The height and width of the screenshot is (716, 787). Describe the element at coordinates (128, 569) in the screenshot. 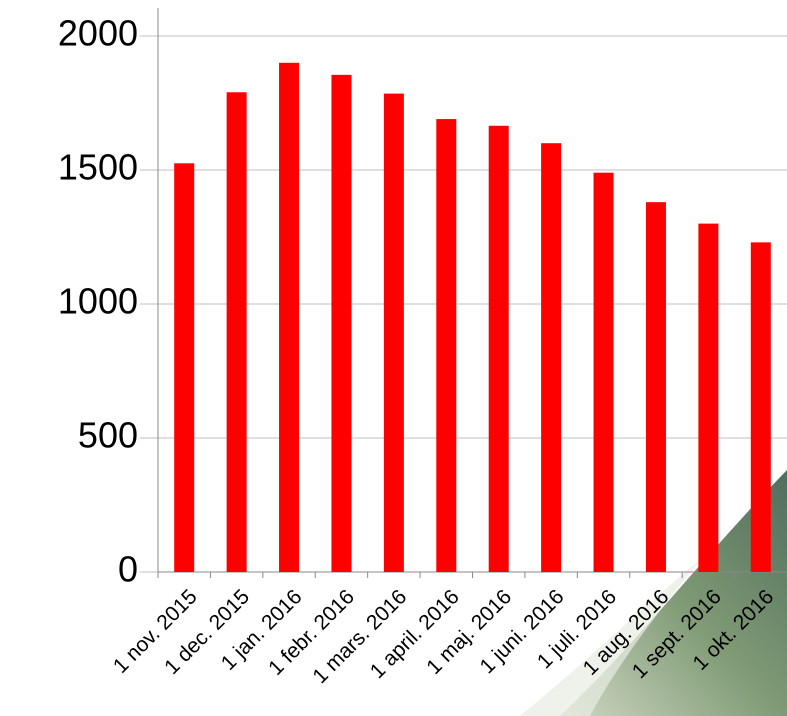

I see `y-tick-label: 0` at that location.